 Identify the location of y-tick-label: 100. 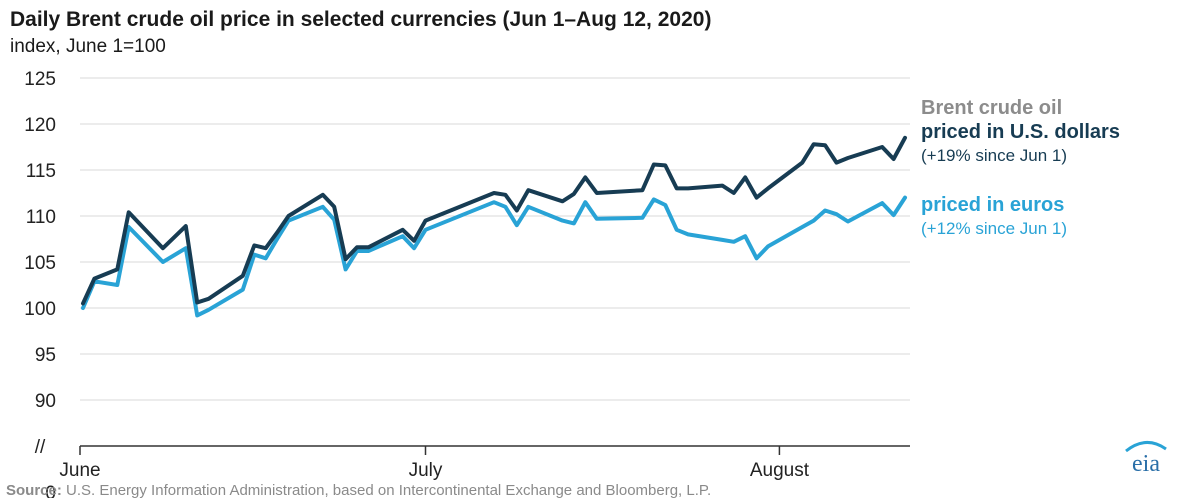
(40, 309).